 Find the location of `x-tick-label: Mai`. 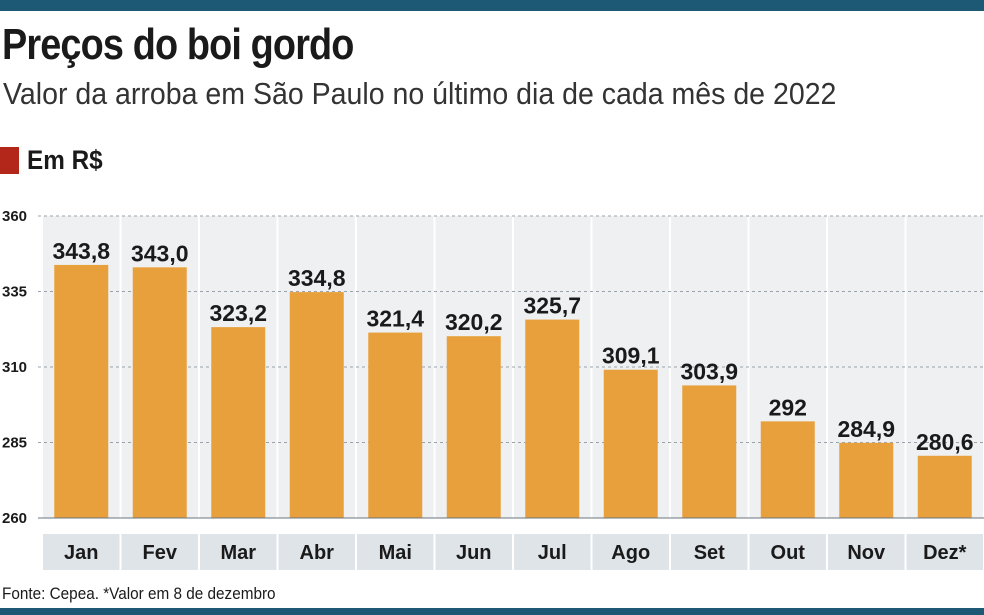

x-tick-label: Mai is located at coordinates (395, 553).